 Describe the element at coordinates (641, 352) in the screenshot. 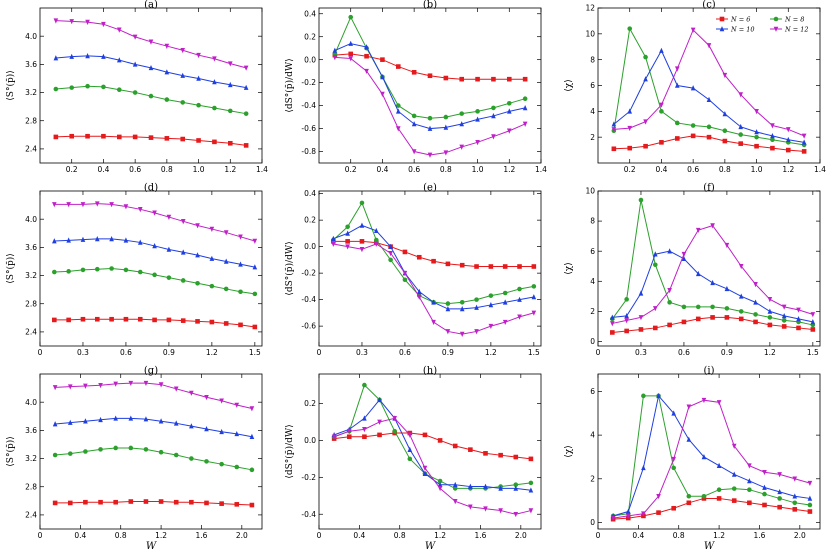

I see `x-tick-label: 0.3` at that location.